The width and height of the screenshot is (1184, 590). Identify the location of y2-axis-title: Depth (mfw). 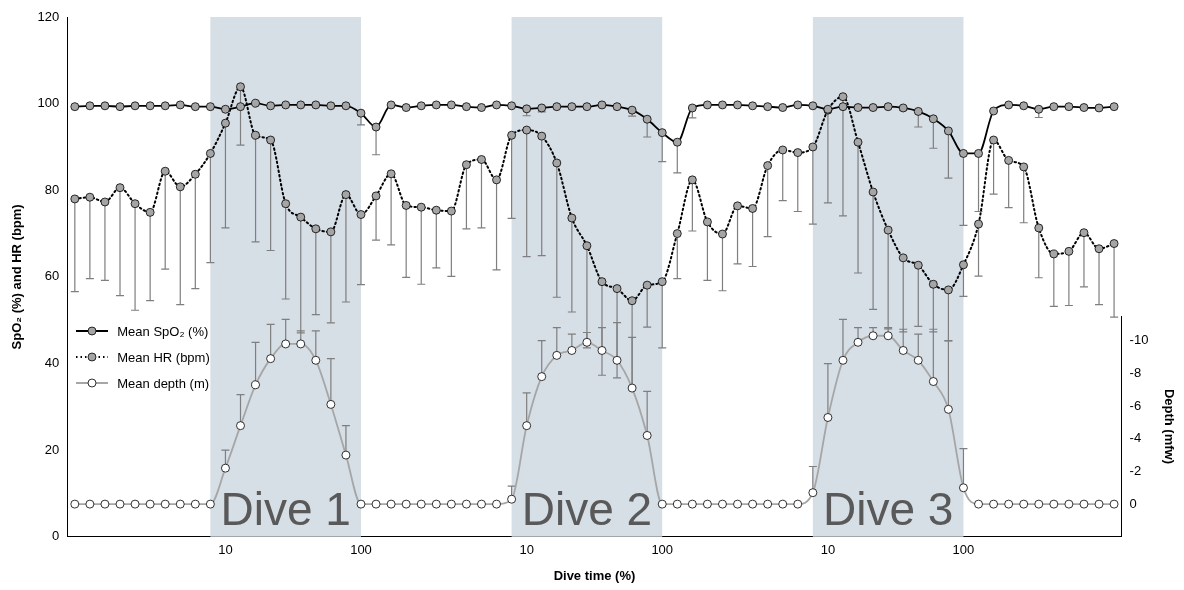
(1169, 426).